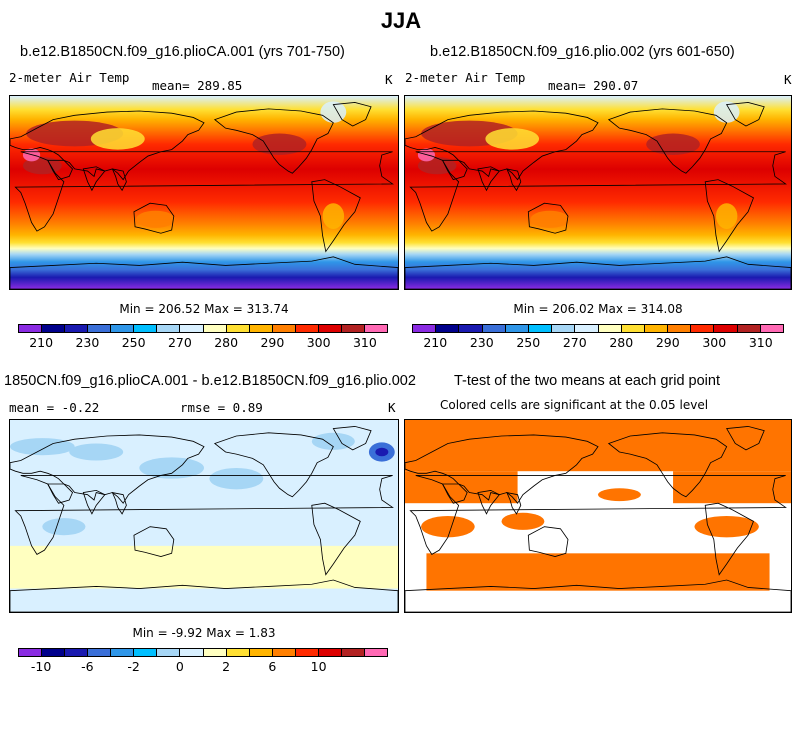 The height and width of the screenshot is (733, 802). What do you see at coordinates (221, 407) in the screenshot?
I see `panel3-rmse: rmse = 0.89` at bounding box center [221, 407].